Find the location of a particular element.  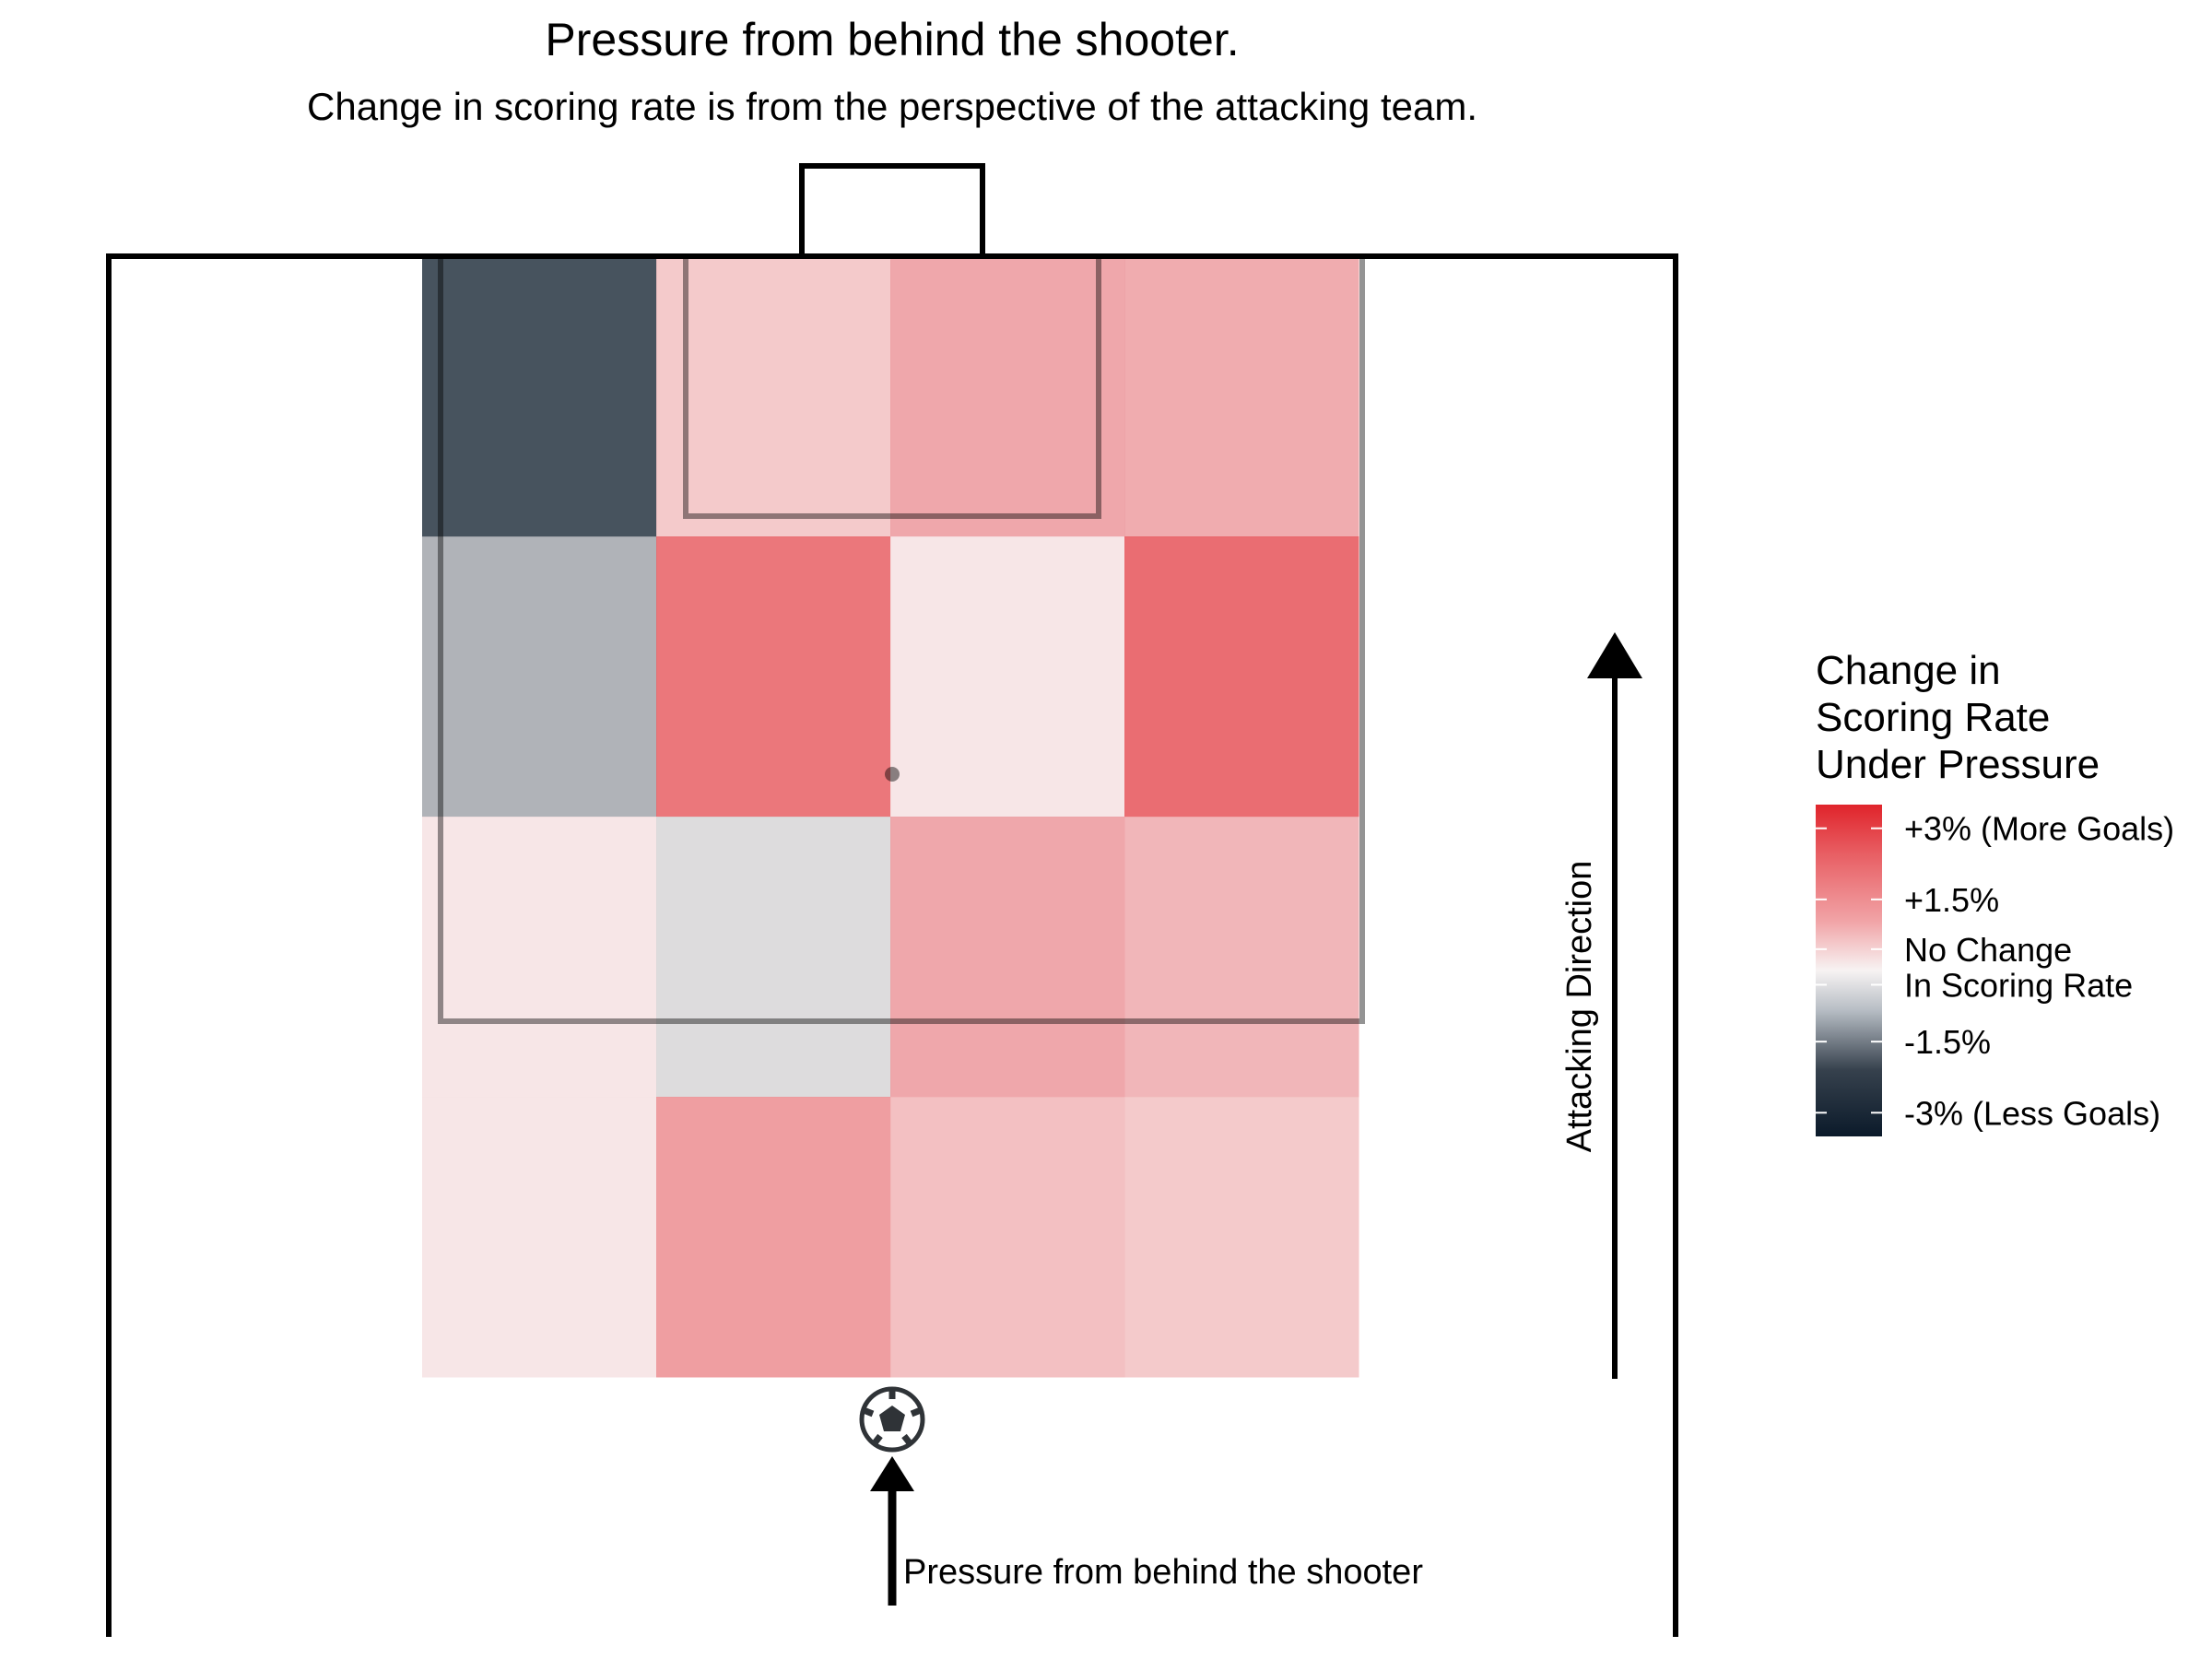

attacking-direction-arrow is located at coordinates (1614, 1005).